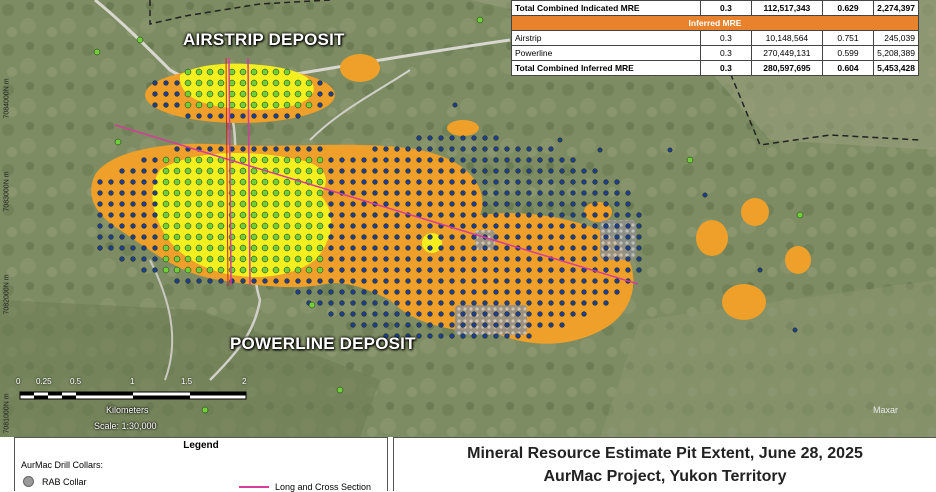 This screenshot has width=936, height=492. I want to click on road, so click(360, 105).